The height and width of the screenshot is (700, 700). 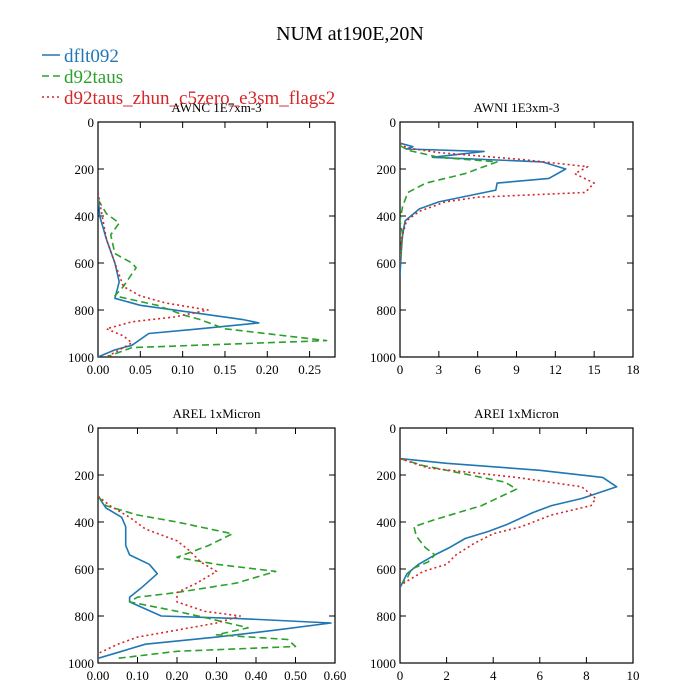 I want to click on x-tick-label: 0.40, so click(x=256, y=675).